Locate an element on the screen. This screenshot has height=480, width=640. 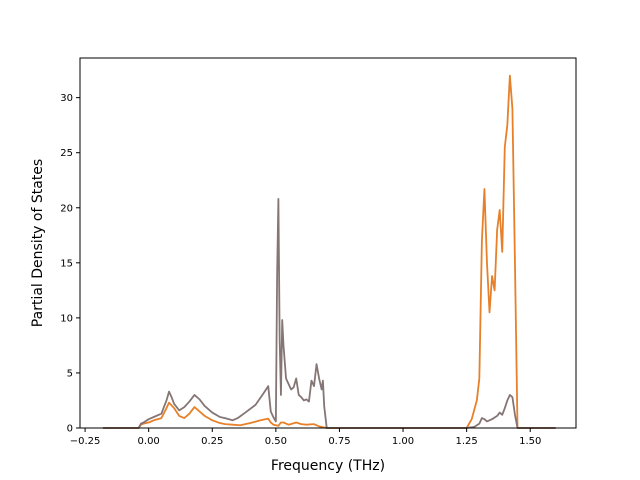
x-tick-label: 0.50 is located at coordinates (276, 441).